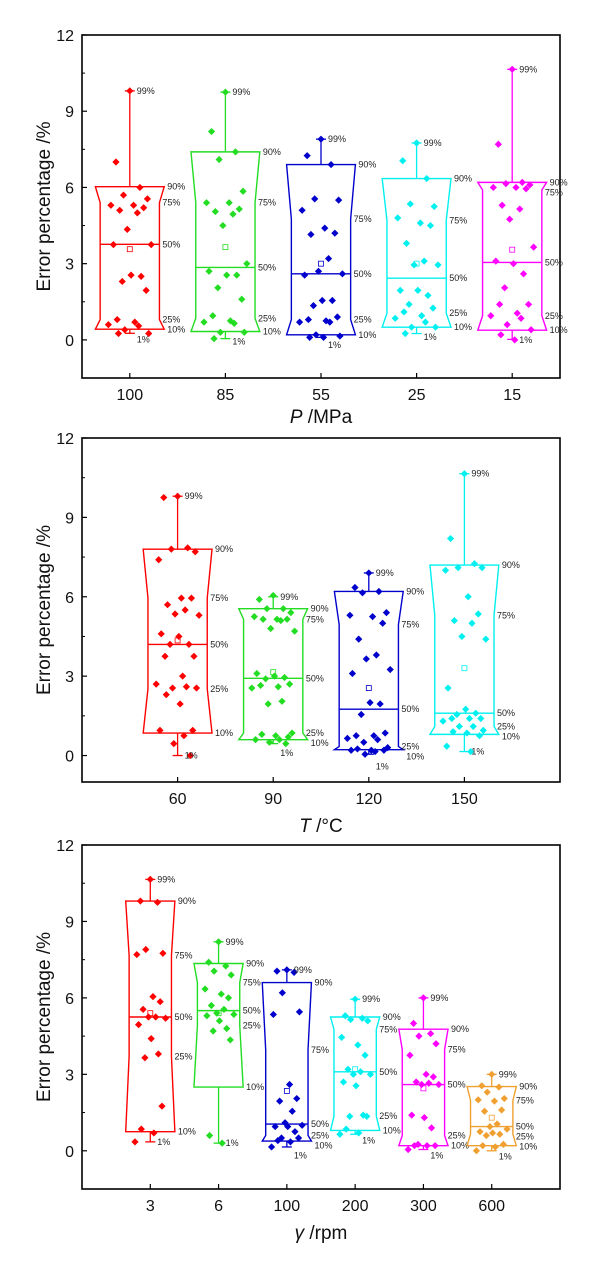  Describe the element at coordinates (273, 799) in the screenshot. I see `x-tick-label: 90` at that location.